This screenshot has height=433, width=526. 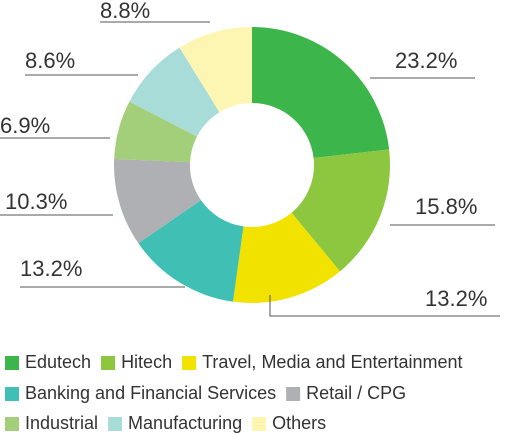 What do you see at coordinates (185, 423) in the screenshot?
I see `legend-label: Manufacturing` at bounding box center [185, 423].